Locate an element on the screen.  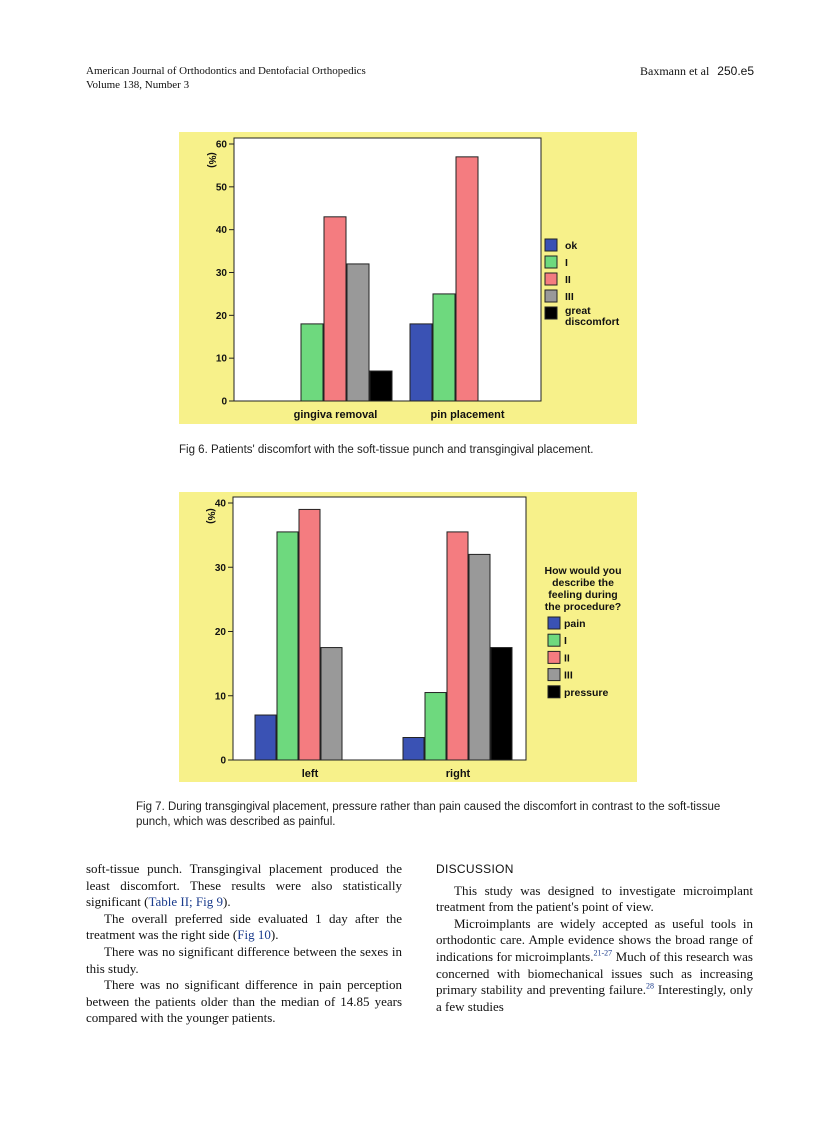
legend-title-line: How would you is located at coordinates (583, 571).